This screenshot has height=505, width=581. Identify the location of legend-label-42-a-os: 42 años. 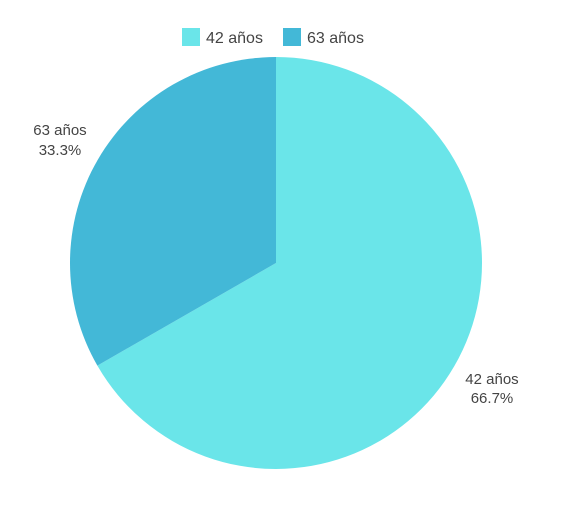
(234, 38).